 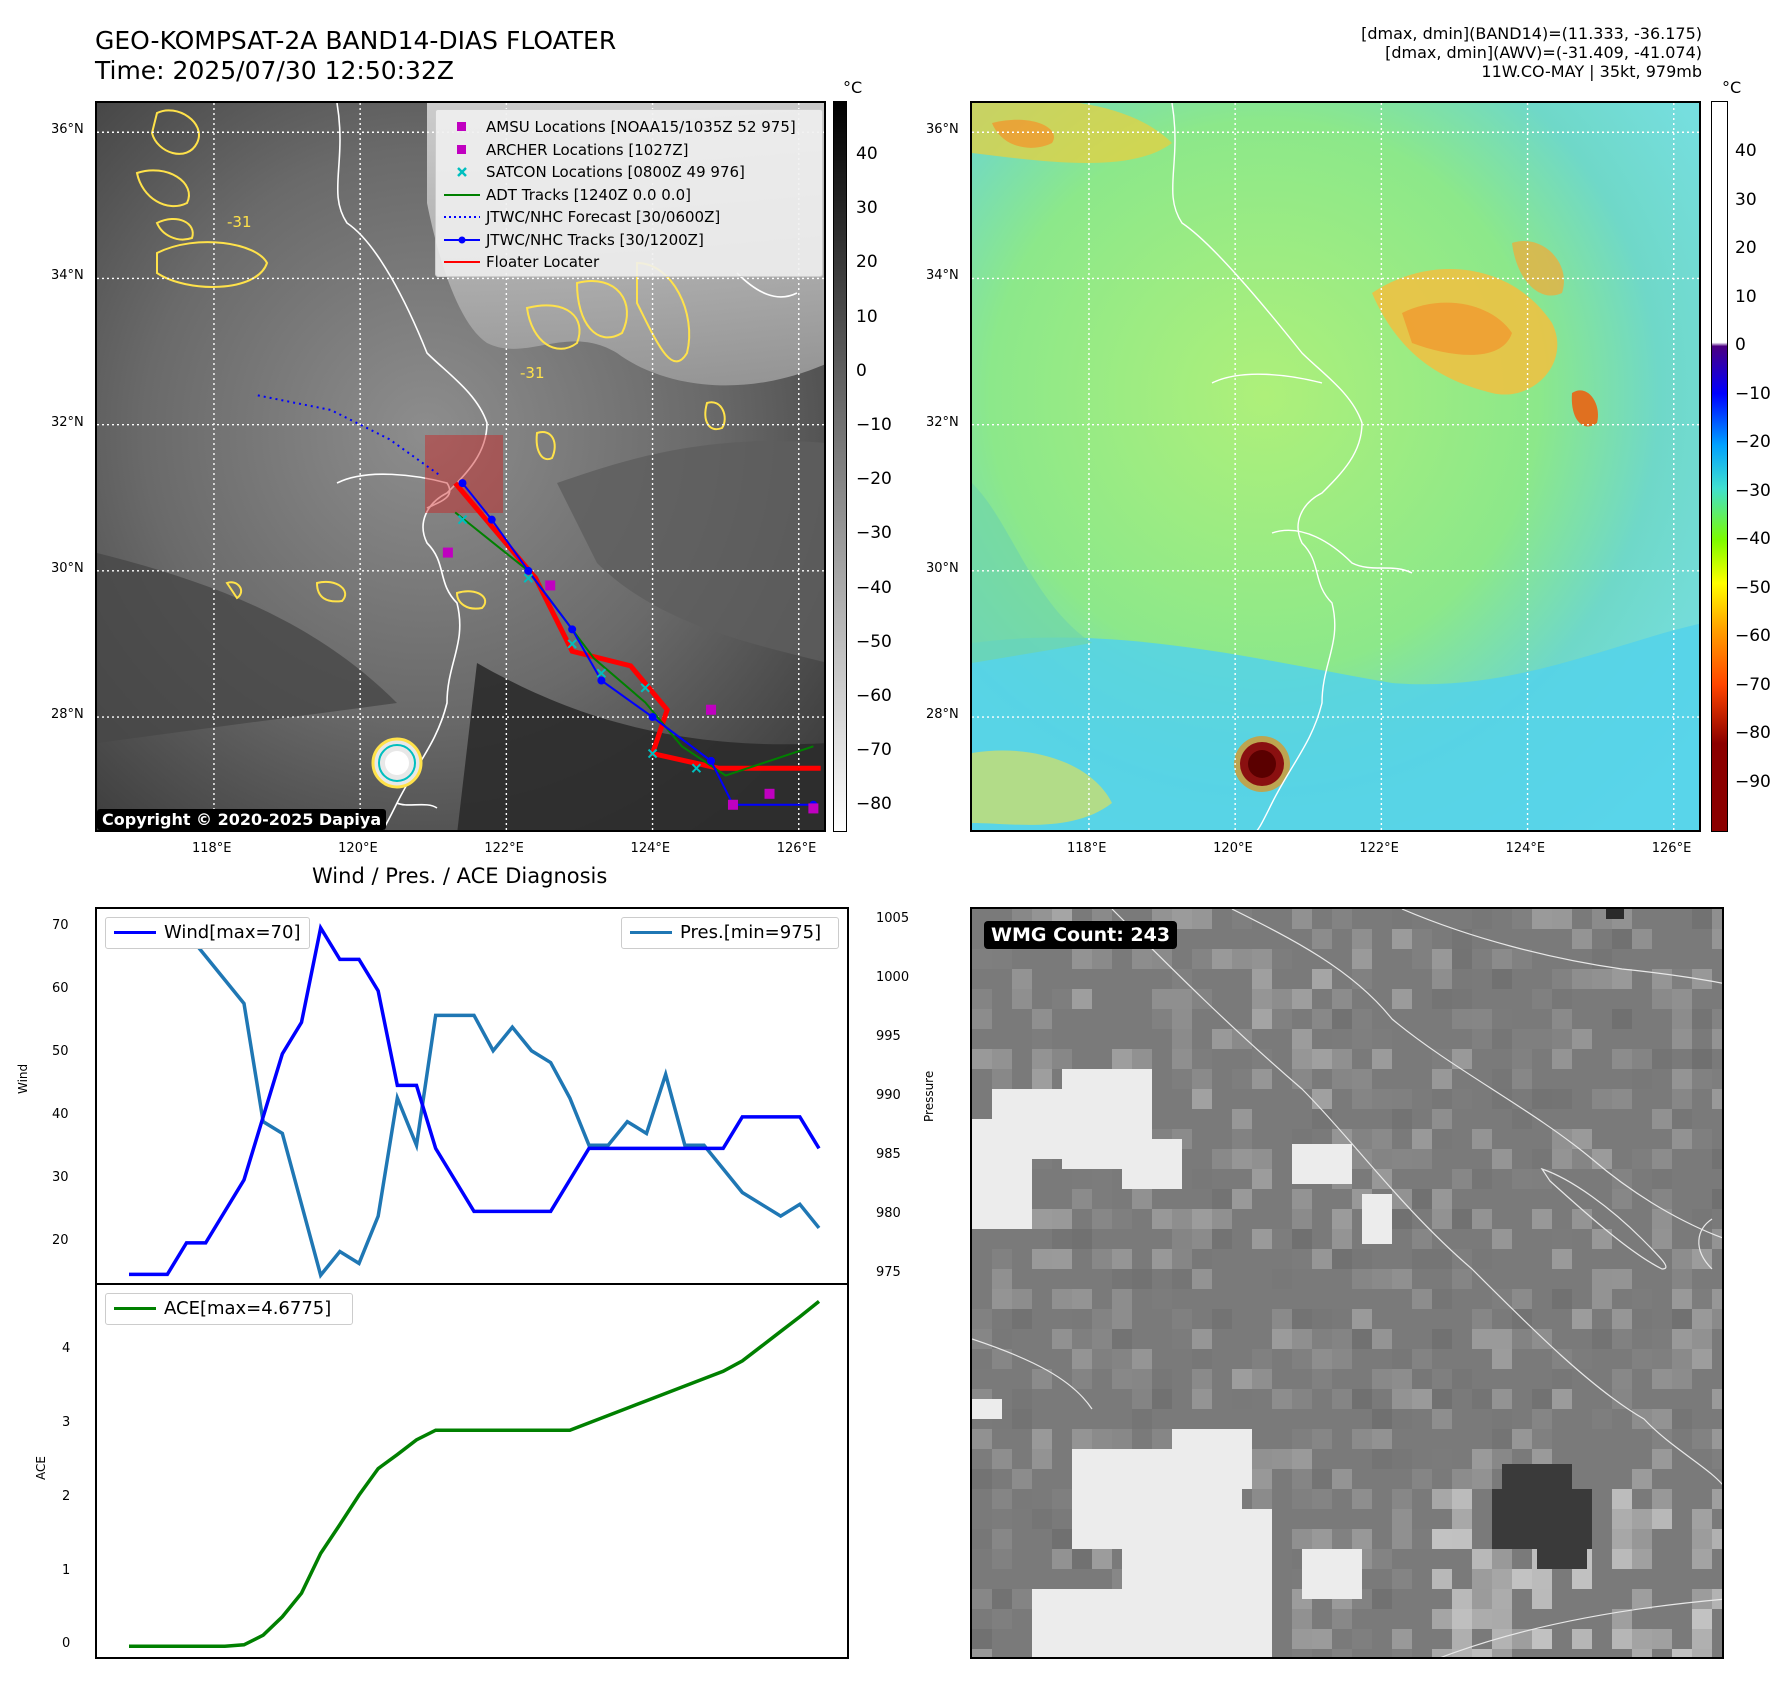 I want to click on wmg-bright-blobs, so click(x=1182, y=1363).